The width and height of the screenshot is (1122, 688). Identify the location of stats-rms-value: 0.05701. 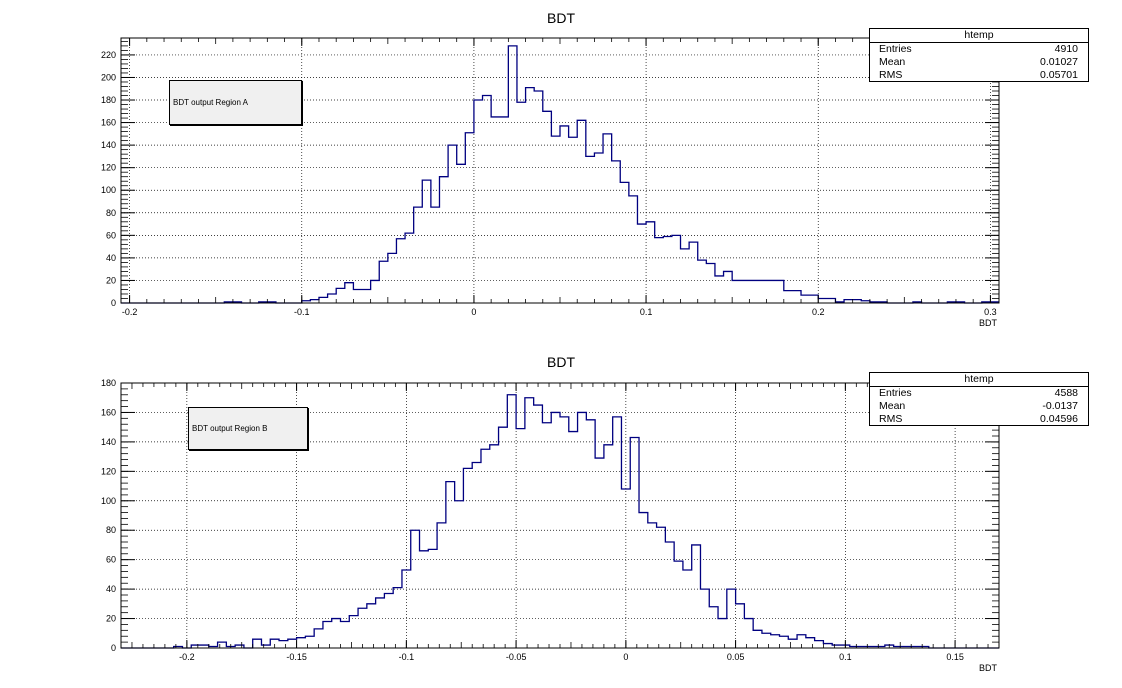
(1059, 75).